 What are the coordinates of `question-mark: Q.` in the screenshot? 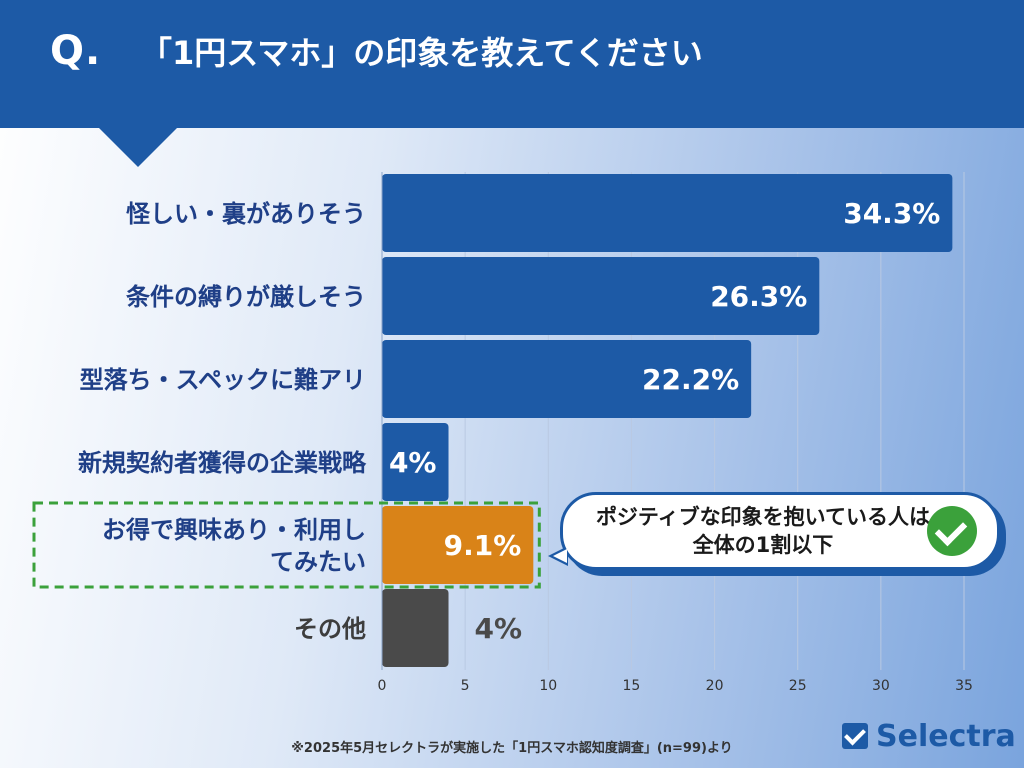 It's located at (76, 51).